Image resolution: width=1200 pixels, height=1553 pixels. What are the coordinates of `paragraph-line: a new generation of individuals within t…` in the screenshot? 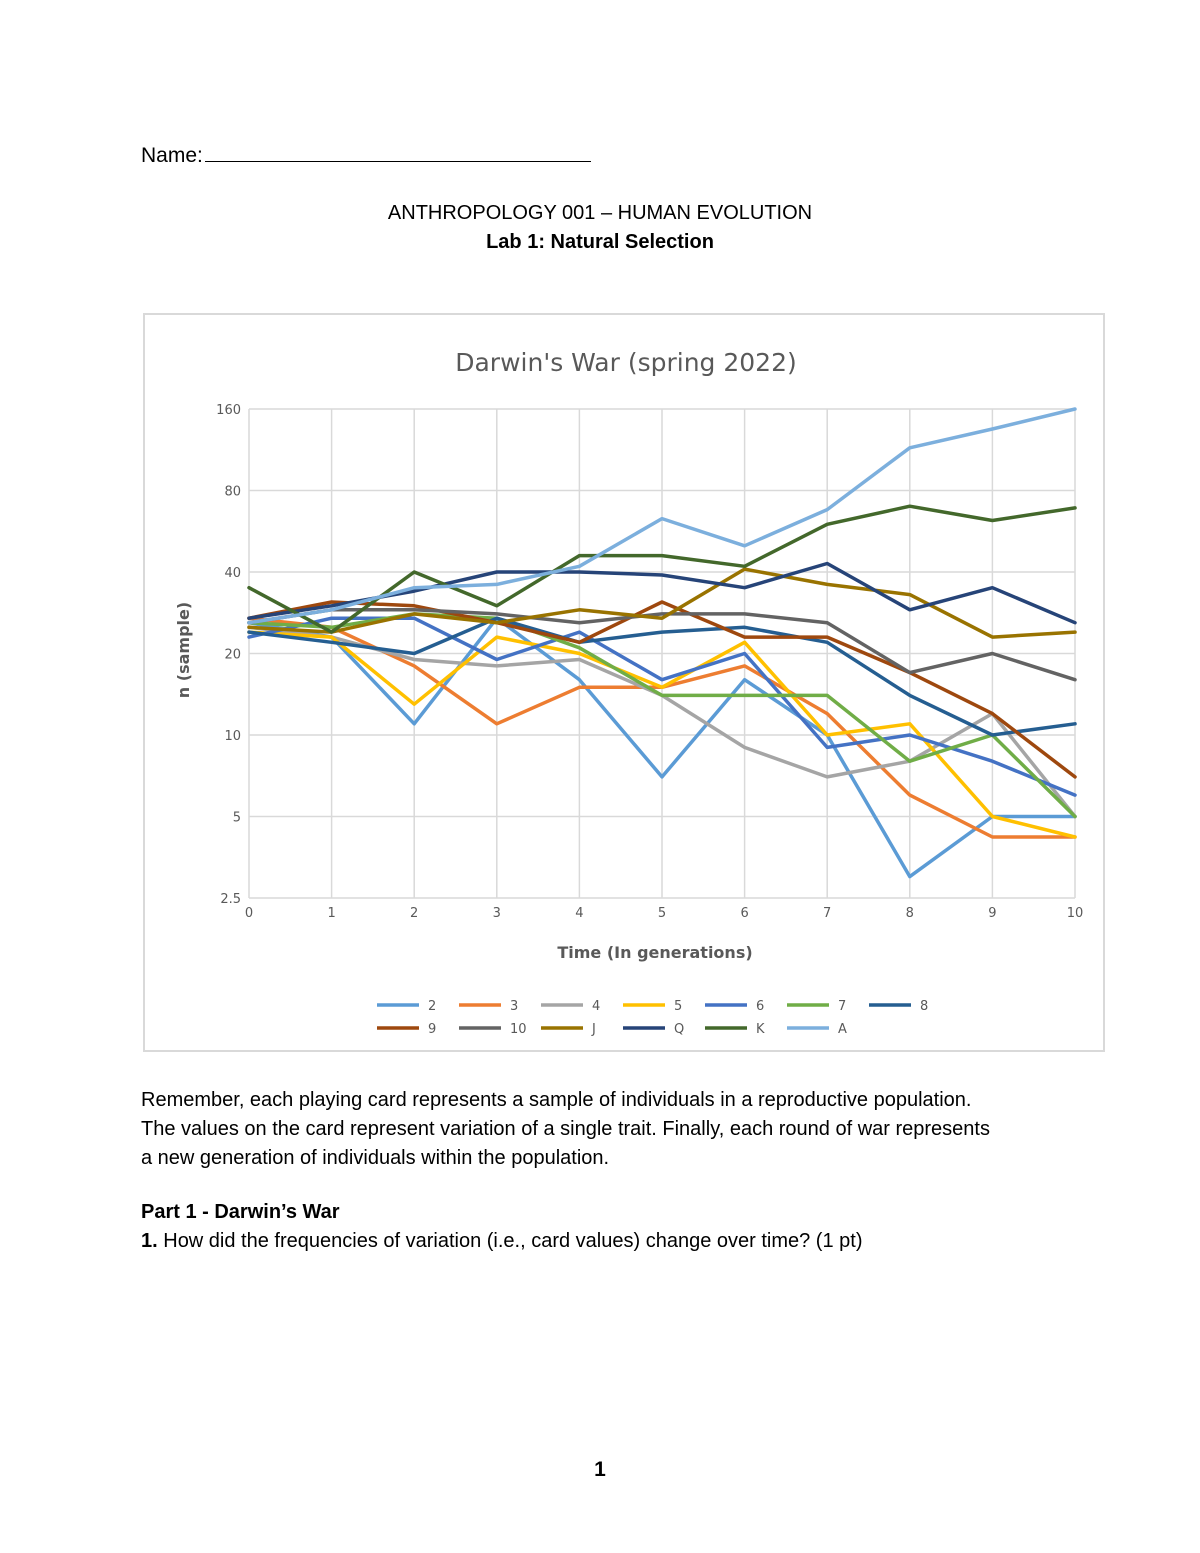 It's located at (375, 1158).